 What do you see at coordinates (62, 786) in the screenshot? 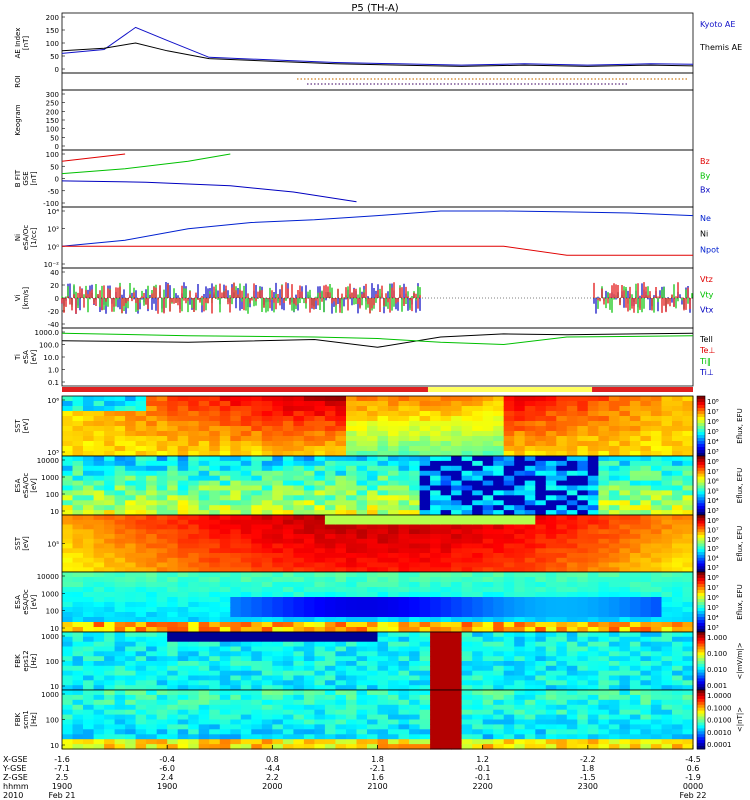
I see `x-tick-label: 1900` at bounding box center [62, 786].